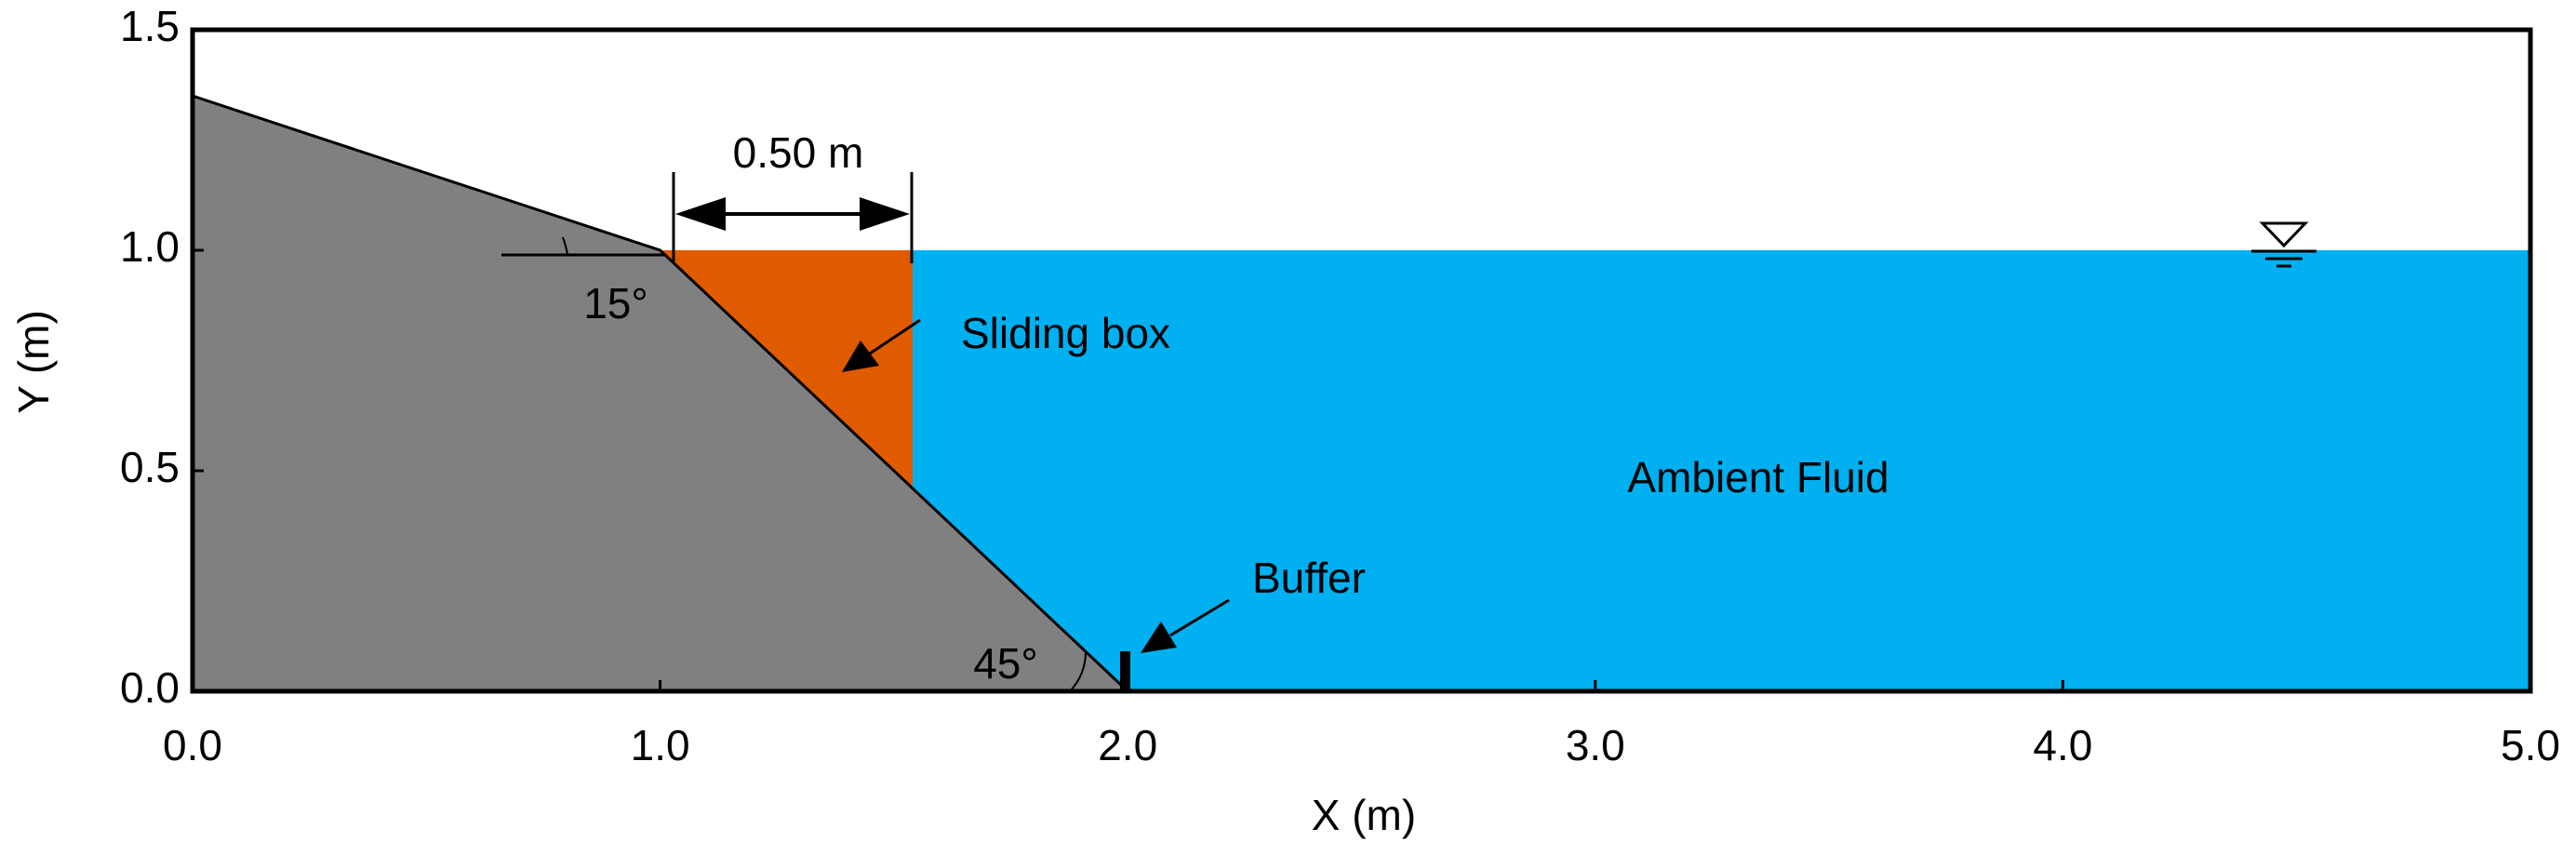 This screenshot has height=855, width=2576. What do you see at coordinates (615, 303) in the screenshot?
I see `angle-label: 15°` at bounding box center [615, 303].